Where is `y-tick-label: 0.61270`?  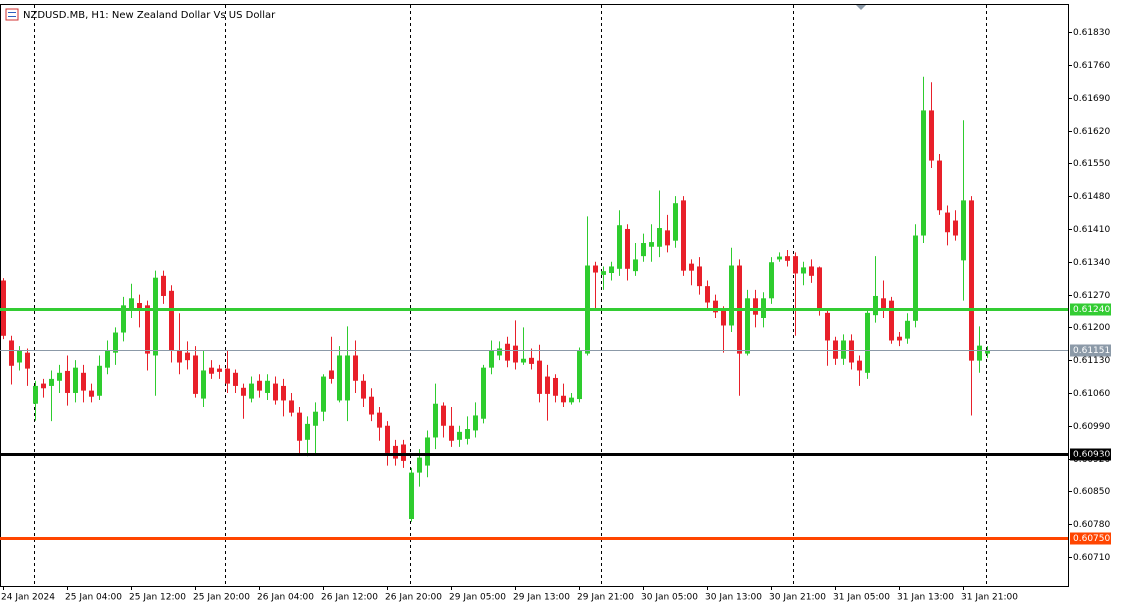
y-tick-label: 0.61270 is located at coordinates (1091, 296).